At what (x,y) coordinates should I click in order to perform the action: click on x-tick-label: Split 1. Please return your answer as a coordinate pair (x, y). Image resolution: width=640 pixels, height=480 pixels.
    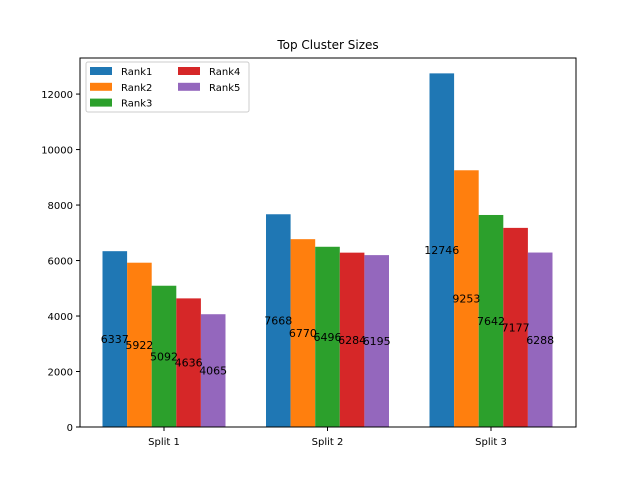
    Looking at the image, I should click on (164, 442).